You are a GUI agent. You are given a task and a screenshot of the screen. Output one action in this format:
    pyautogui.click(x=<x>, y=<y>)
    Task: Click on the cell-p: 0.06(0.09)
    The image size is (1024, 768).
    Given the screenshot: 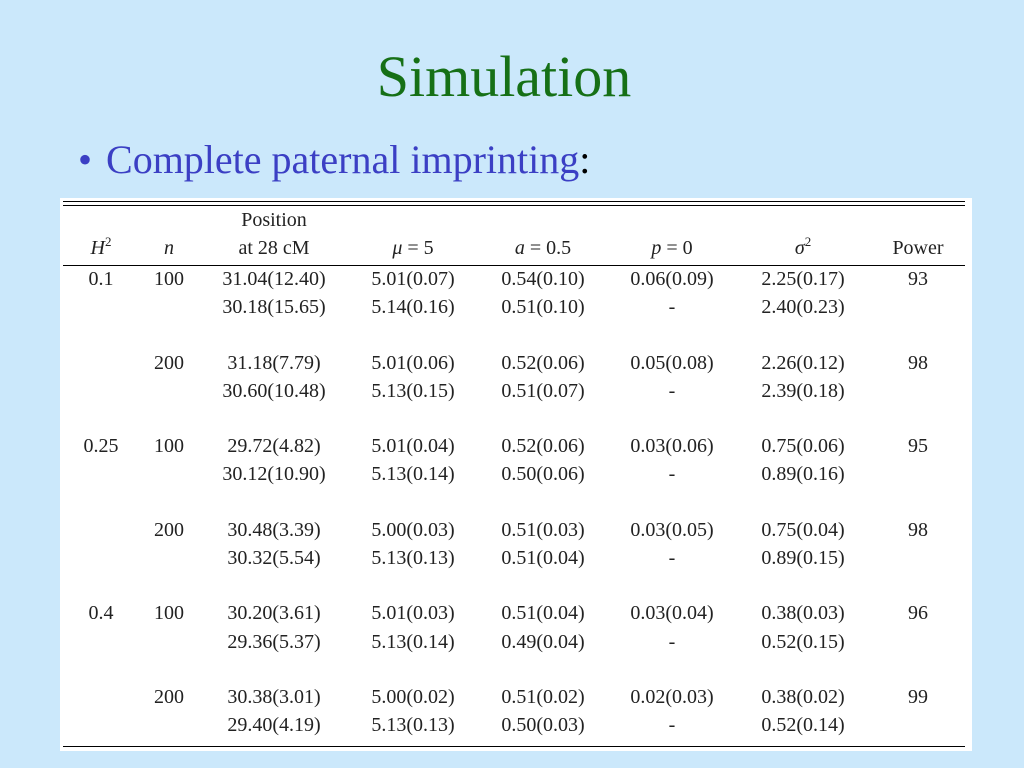 What is the action you would take?
    pyautogui.click(x=672, y=279)
    